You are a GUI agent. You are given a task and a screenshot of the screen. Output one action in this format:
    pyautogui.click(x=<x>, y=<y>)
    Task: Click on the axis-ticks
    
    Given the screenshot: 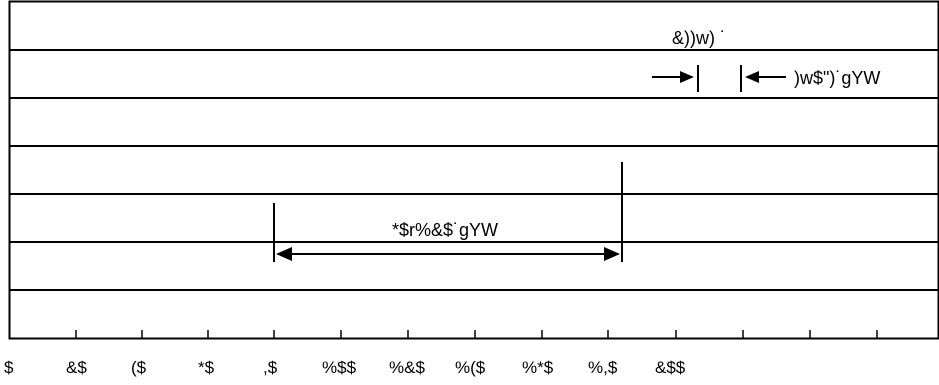 What is the action you would take?
    pyautogui.click(x=476, y=334)
    